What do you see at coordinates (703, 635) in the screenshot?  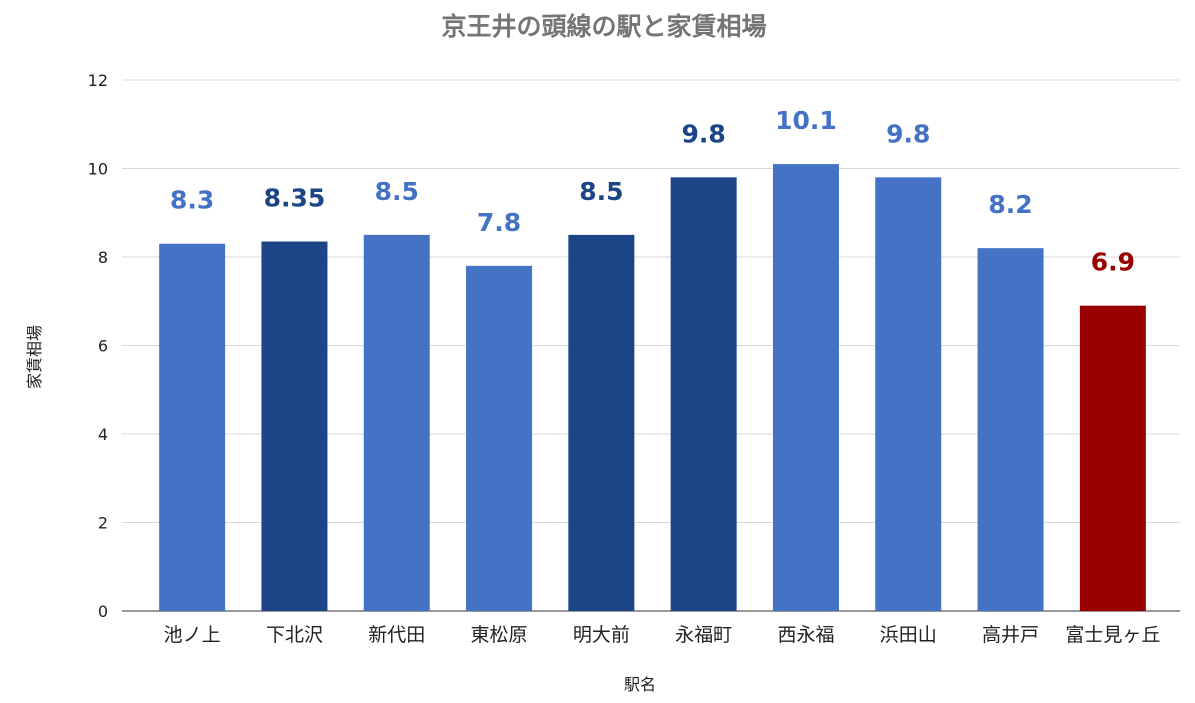 I see `x-tick-label: 永福町` at bounding box center [703, 635].